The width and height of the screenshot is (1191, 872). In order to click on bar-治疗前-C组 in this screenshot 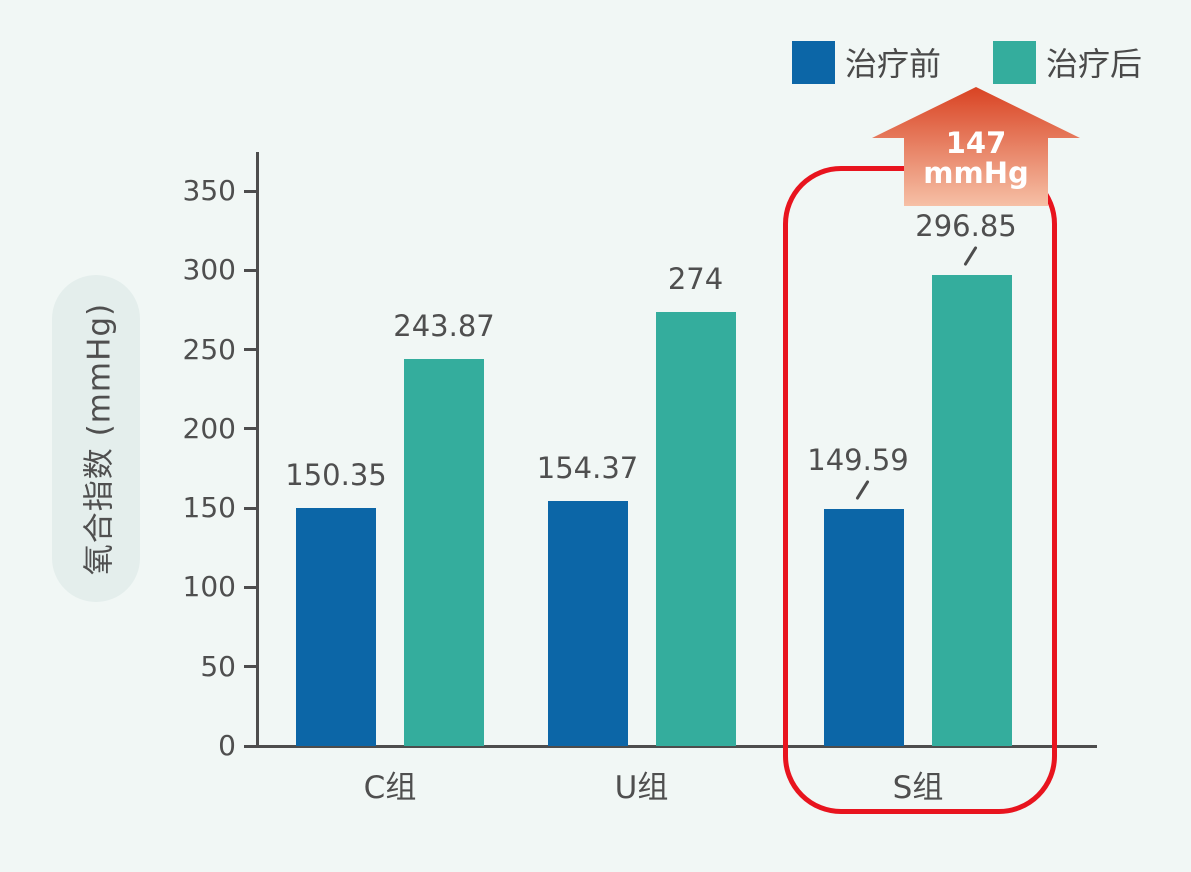, I will do `click(336, 626)`.